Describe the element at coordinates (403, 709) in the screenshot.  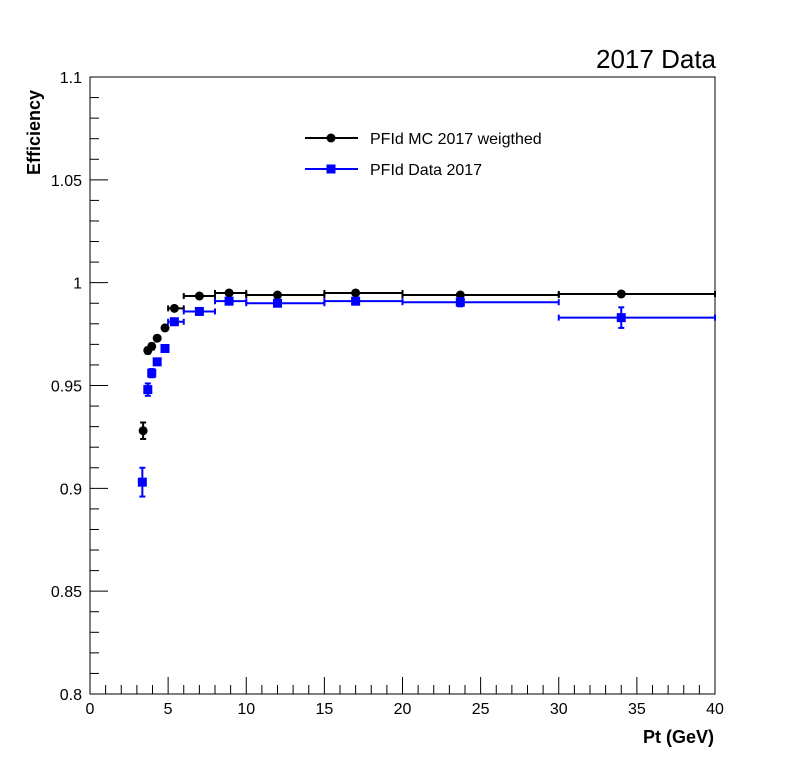
I see `x-tick-label: 20` at that location.